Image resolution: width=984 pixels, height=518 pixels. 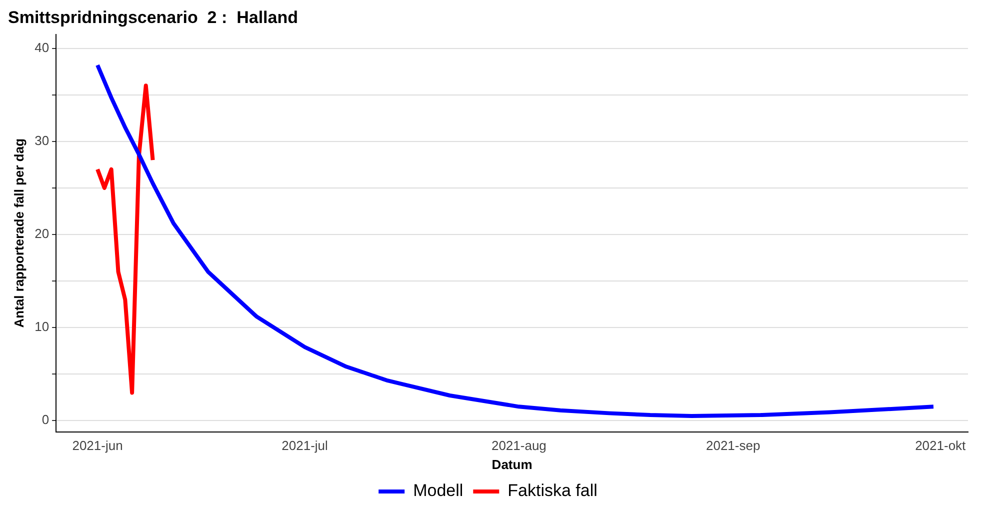 I want to click on x-tick-label: 2021-sep, so click(x=733, y=446).